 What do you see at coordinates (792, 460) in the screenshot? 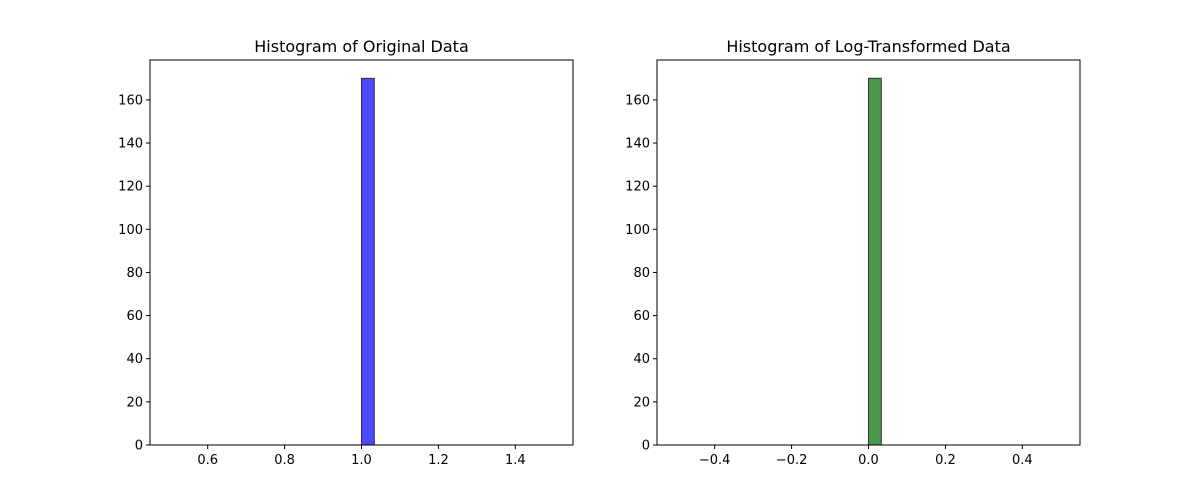
I see `x-tick-label: −0.2` at bounding box center [792, 460].